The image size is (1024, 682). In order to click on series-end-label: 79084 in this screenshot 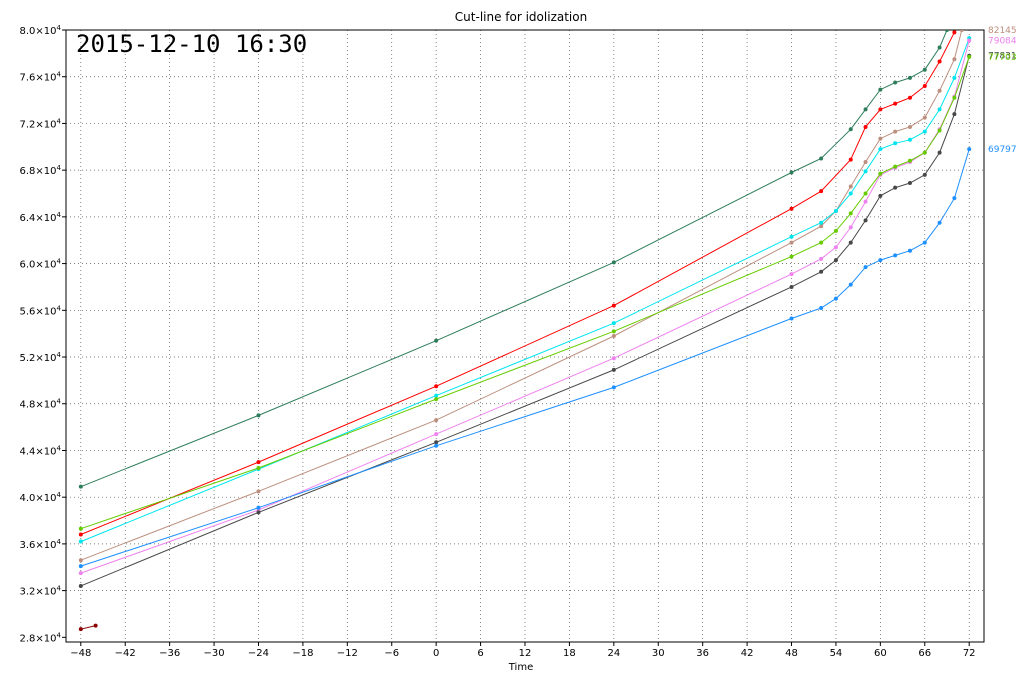, I will do `click(1002, 42)`.